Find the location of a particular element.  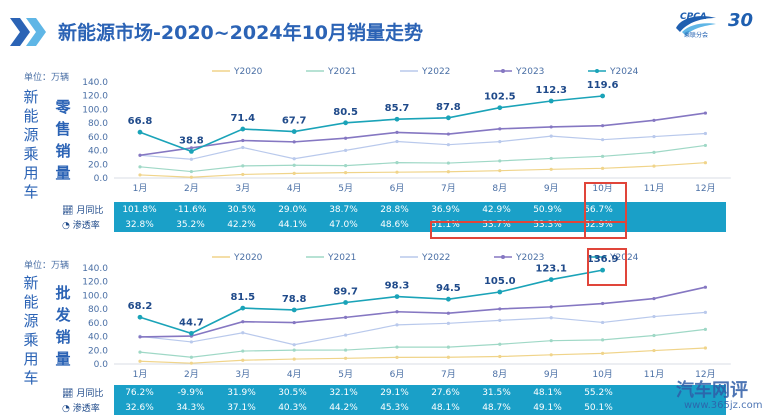

x-tick-label: 9月 is located at coordinates (551, 188).